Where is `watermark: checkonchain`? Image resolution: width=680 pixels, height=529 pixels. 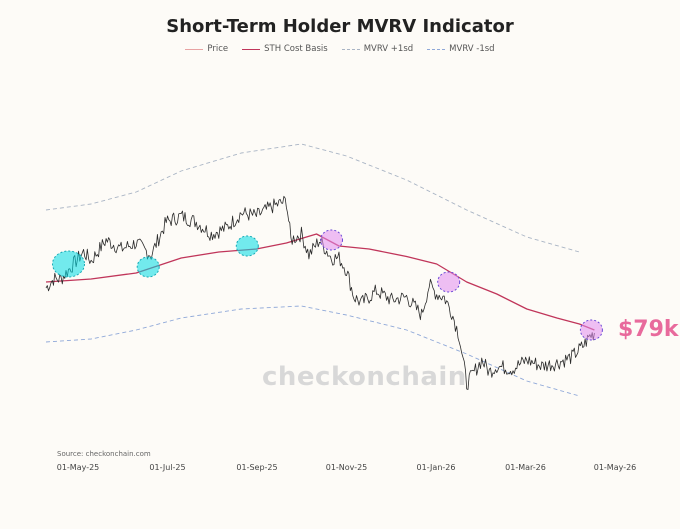 watermark: checkonchain is located at coordinates (364, 377).